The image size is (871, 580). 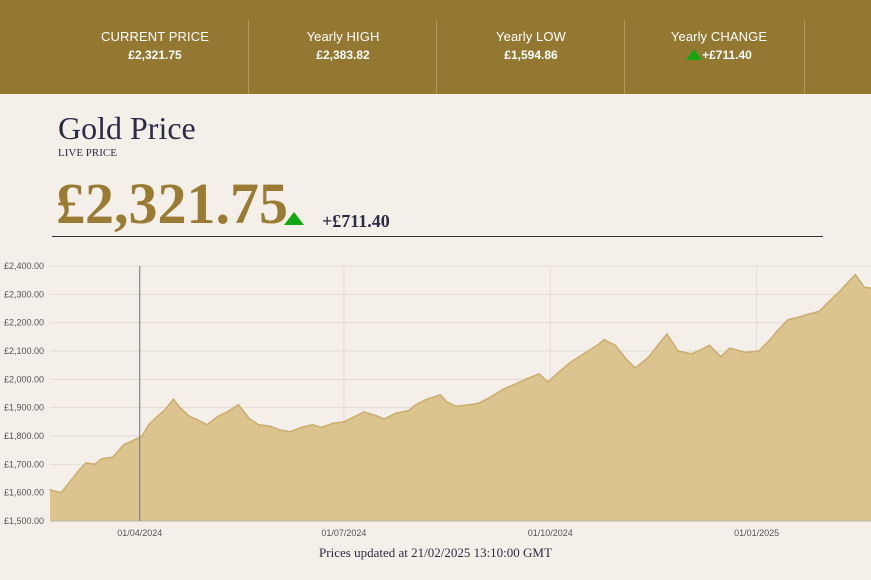 What do you see at coordinates (437, 236) in the screenshot?
I see `title-divider` at bounding box center [437, 236].